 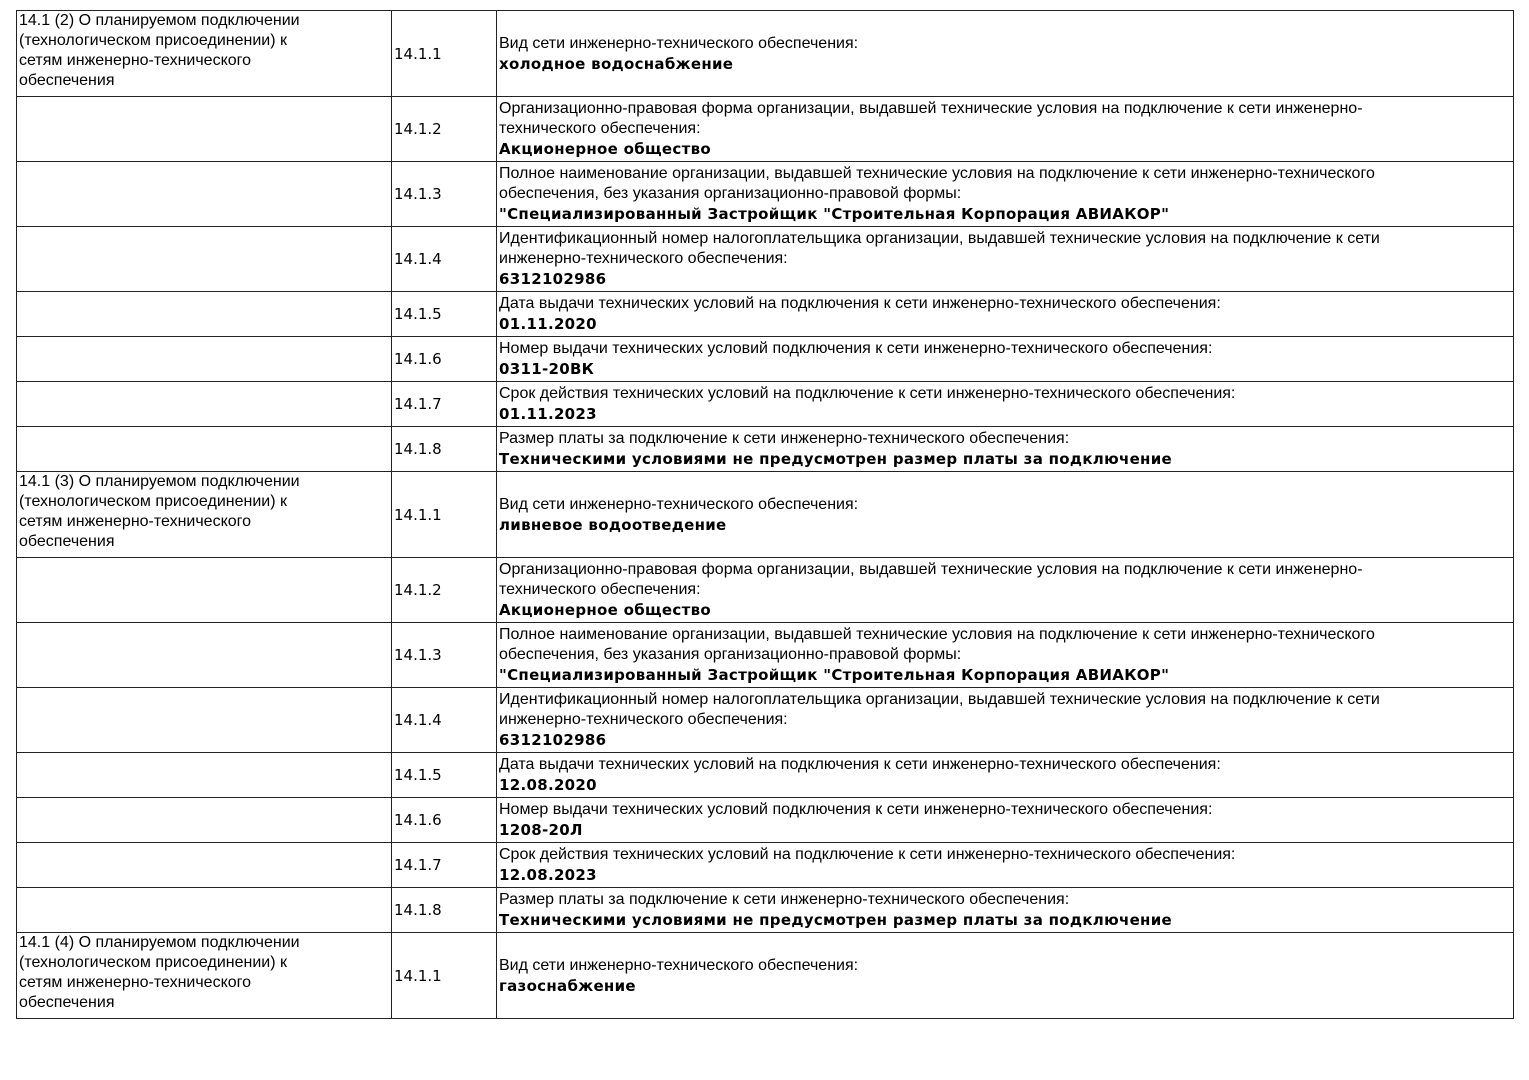 I want to click on item-description: технического обеспечения:, so click(x=600, y=589).